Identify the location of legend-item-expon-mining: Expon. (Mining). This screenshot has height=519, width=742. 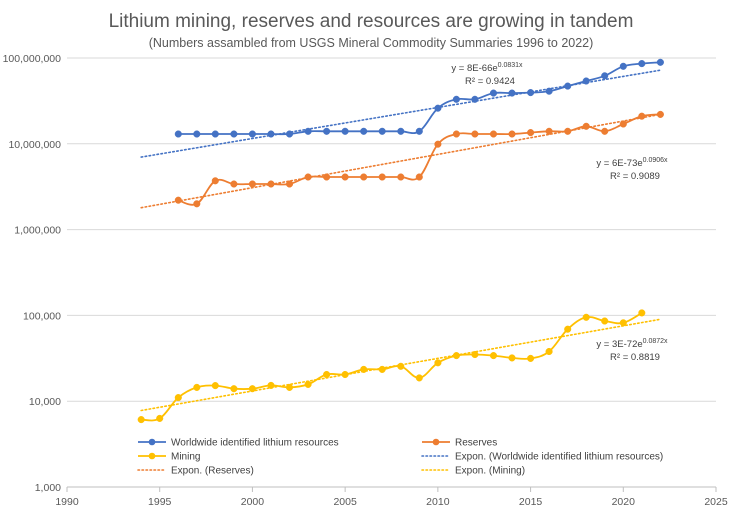
(473, 471).